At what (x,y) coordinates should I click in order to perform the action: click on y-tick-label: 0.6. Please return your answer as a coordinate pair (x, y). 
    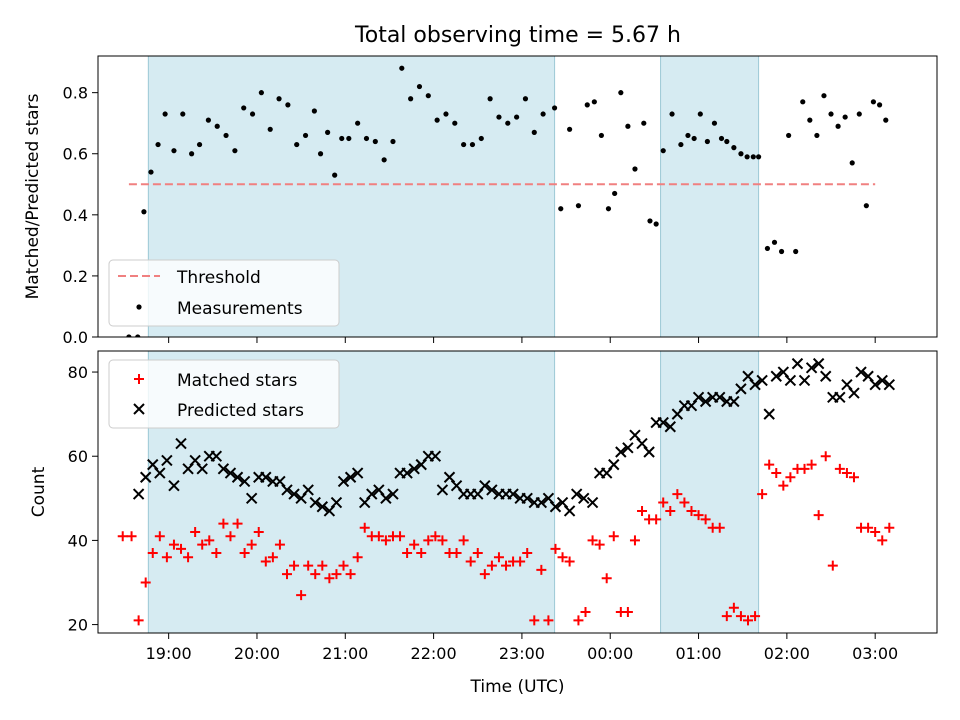
    Looking at the image, I should click on (75, 154).